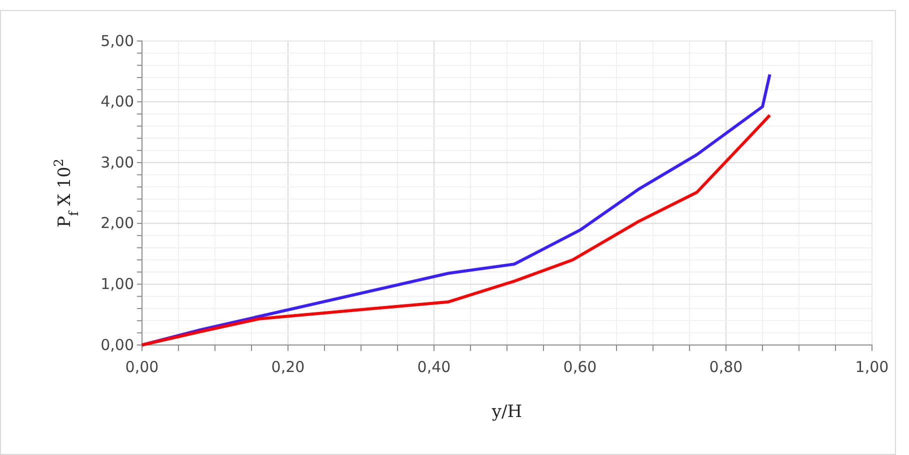  Describe the element at coordinates (506, 412) in the screenshot. I see `x-axis-title: y/H` at that location.